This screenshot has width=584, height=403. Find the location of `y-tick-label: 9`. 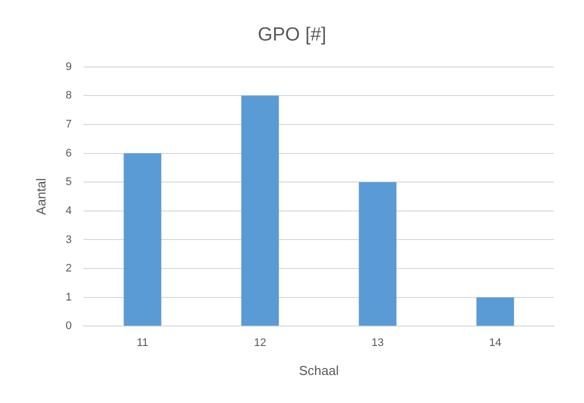

y-tick-label: 9 is located at coordinates (69, 66).